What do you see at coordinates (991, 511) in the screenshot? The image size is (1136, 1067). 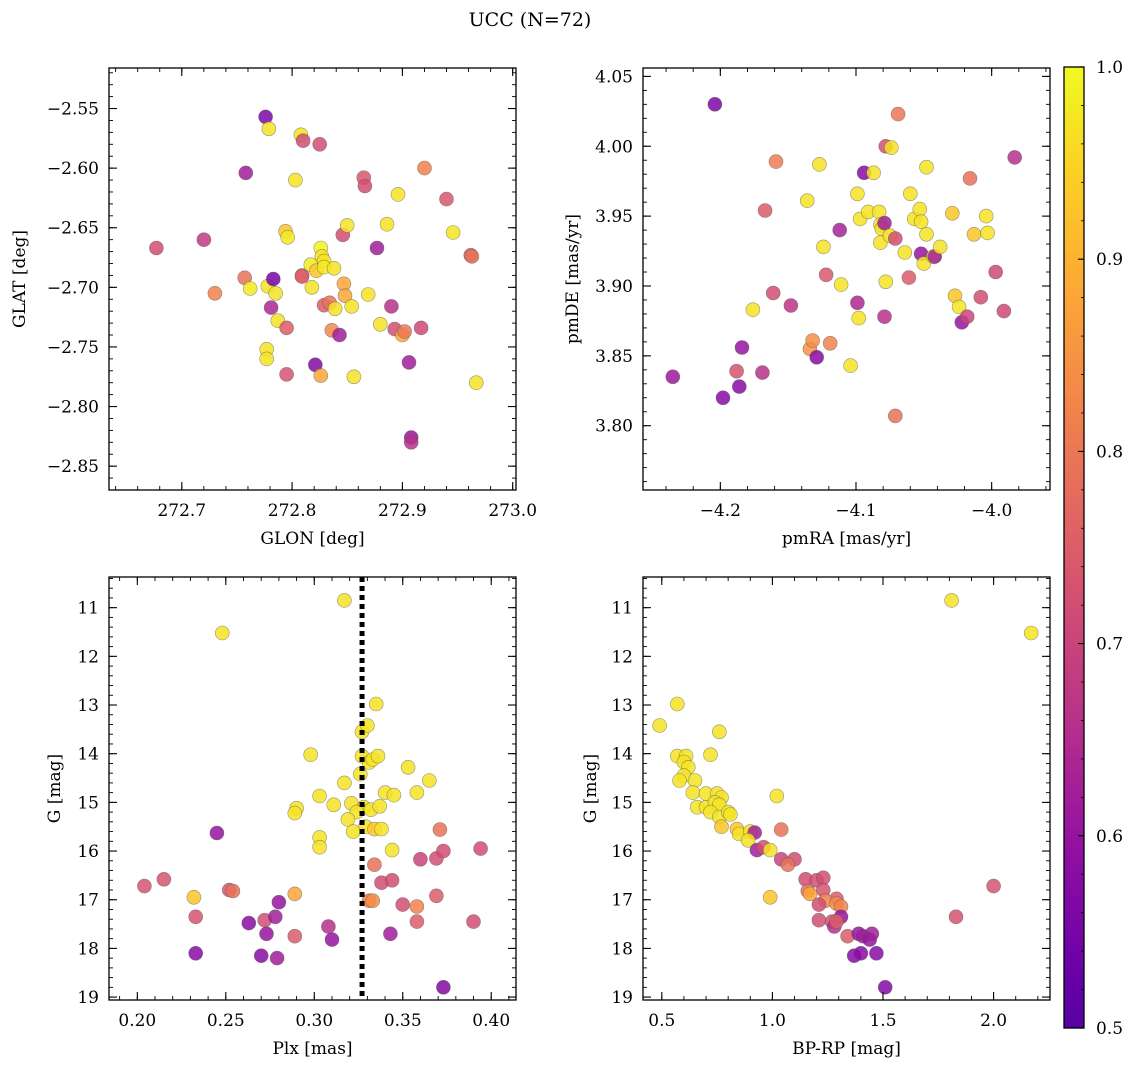 I see `x-tick-label: −4.0` at bounding box center [991, 511].